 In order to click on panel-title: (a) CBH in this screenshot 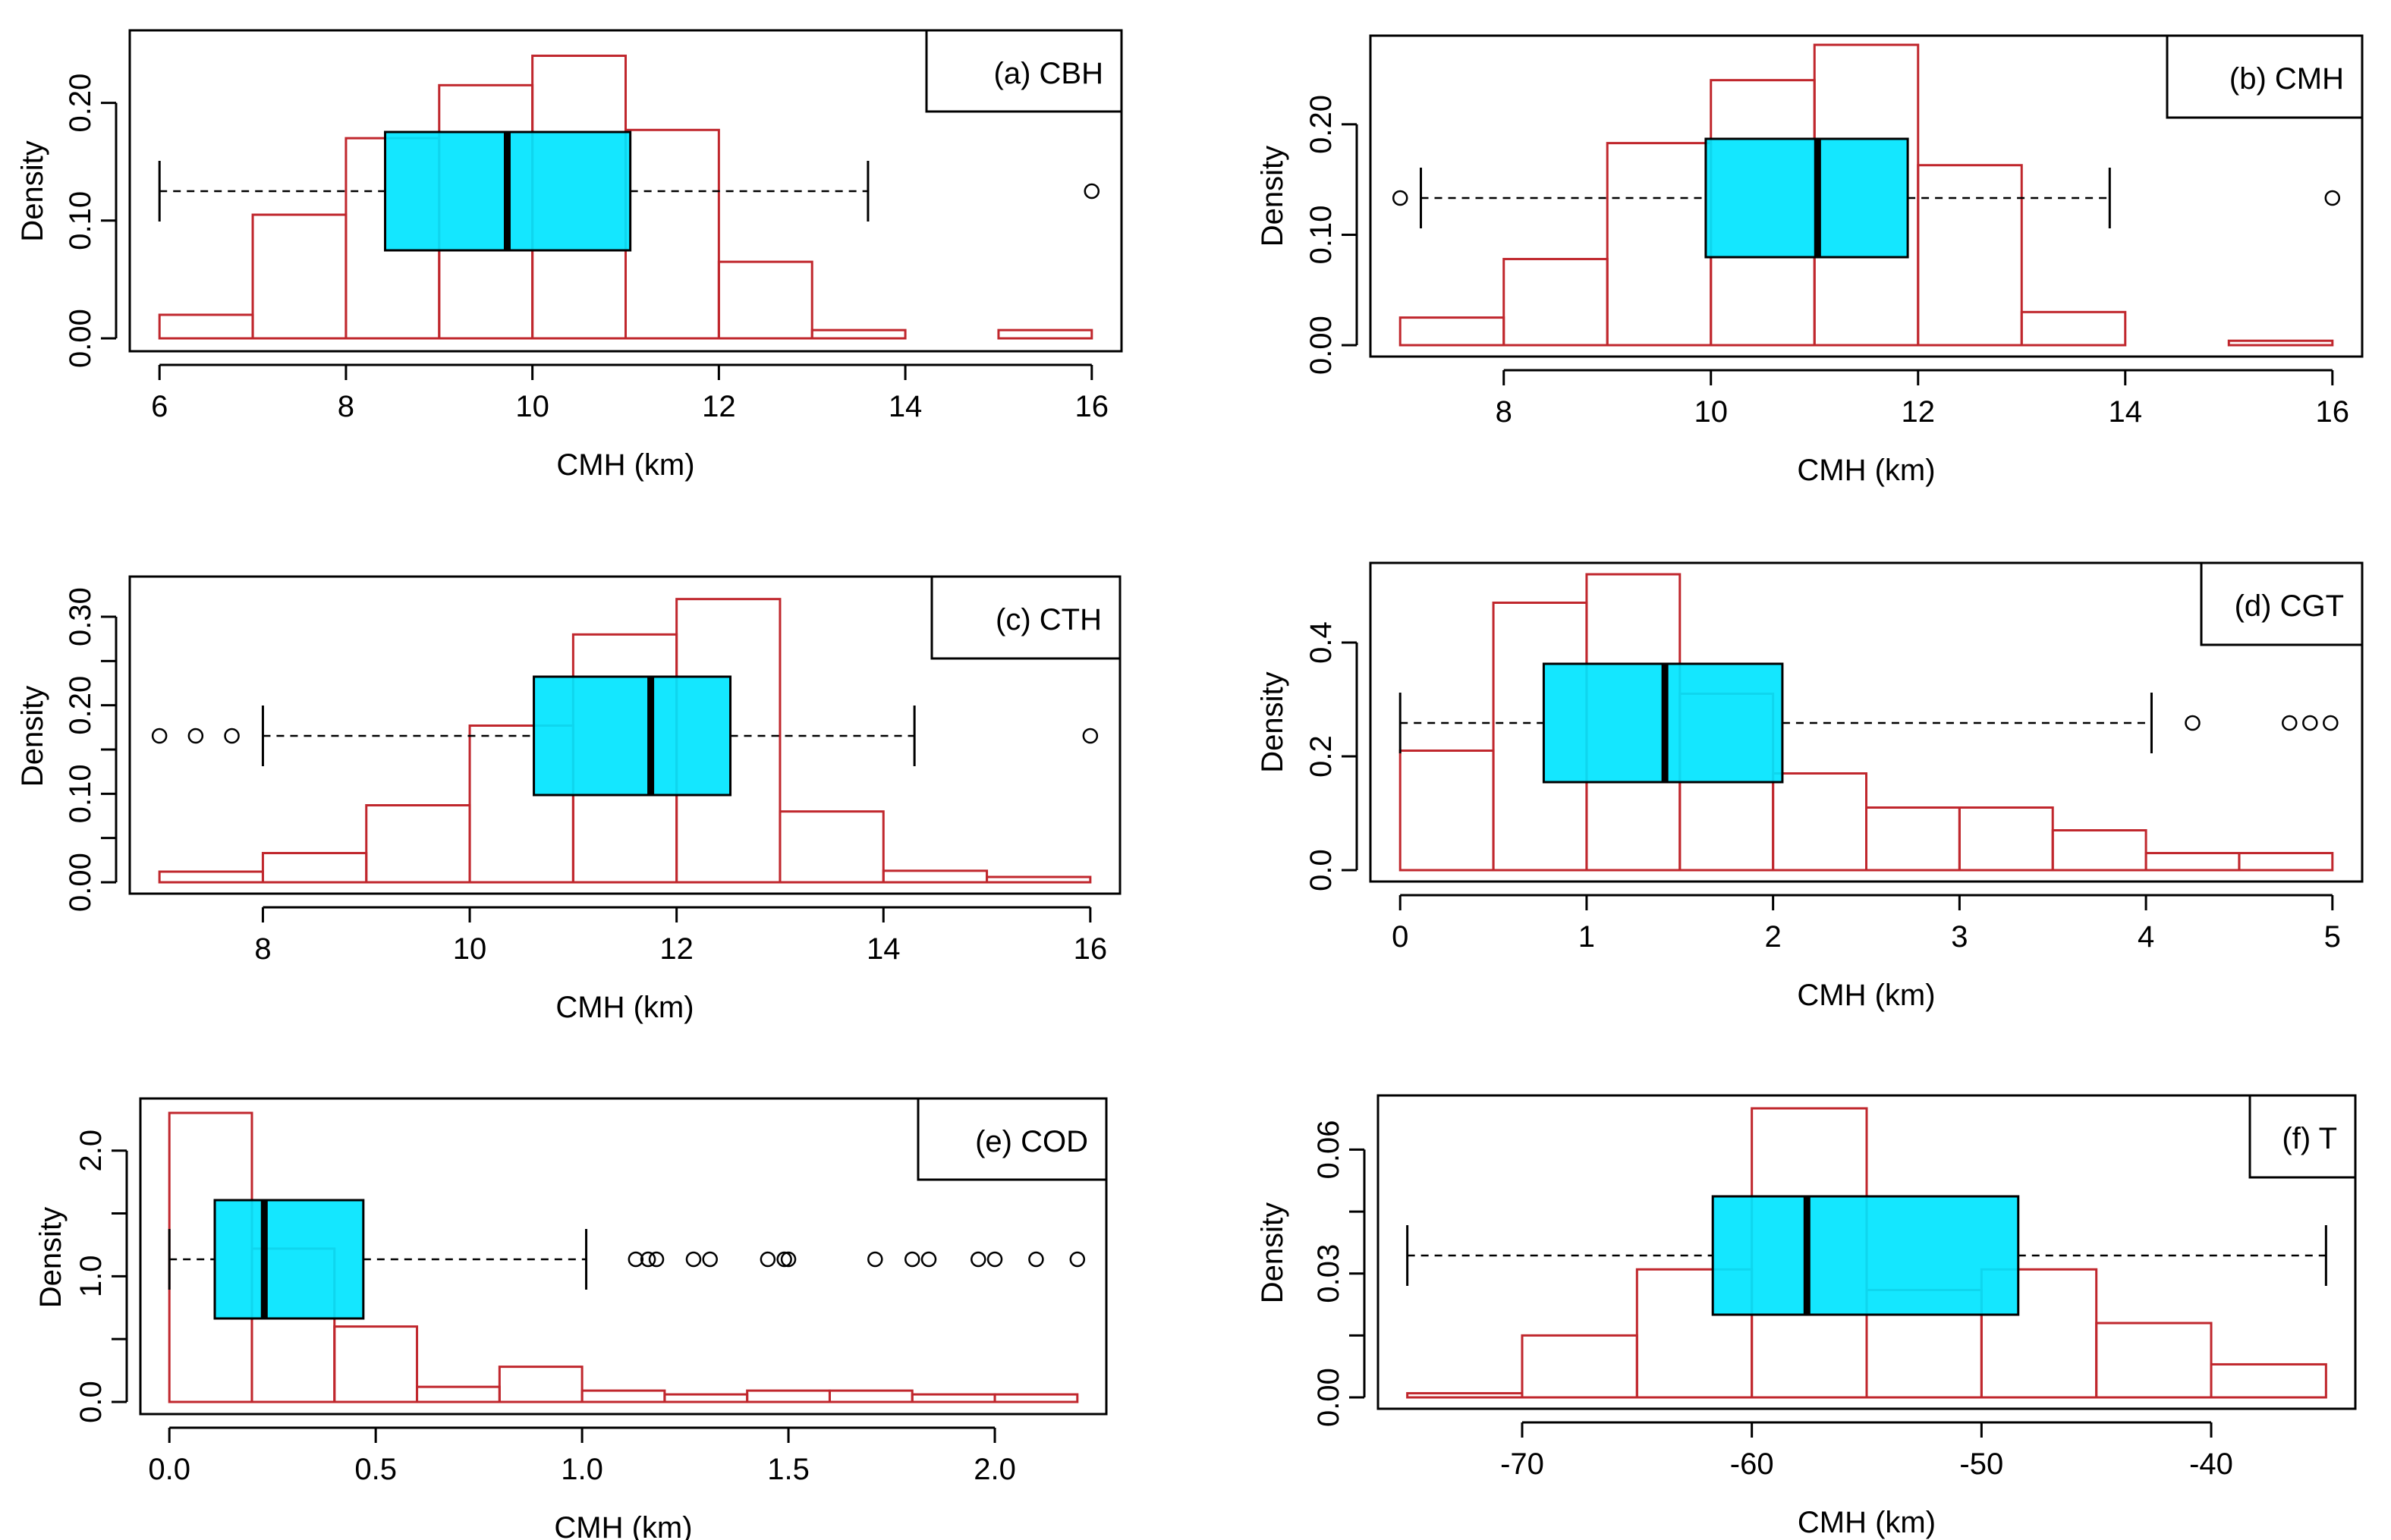, I will do `click(1048, 73)`.